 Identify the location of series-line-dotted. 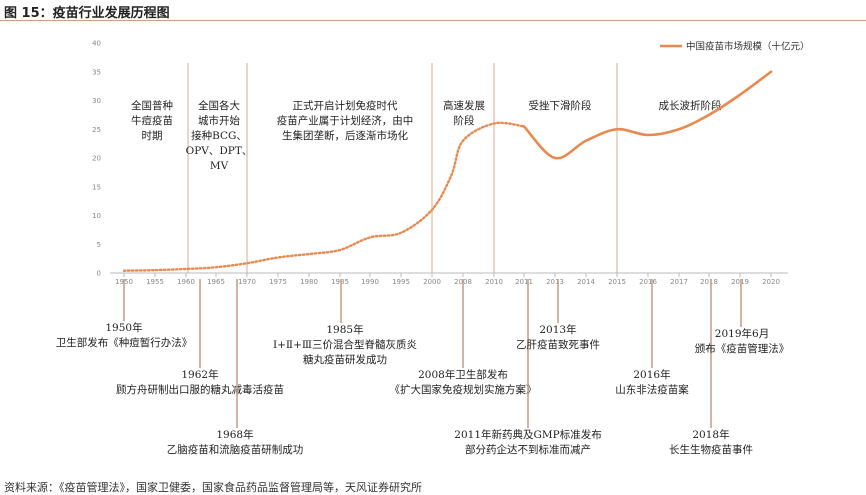
(324, 196).